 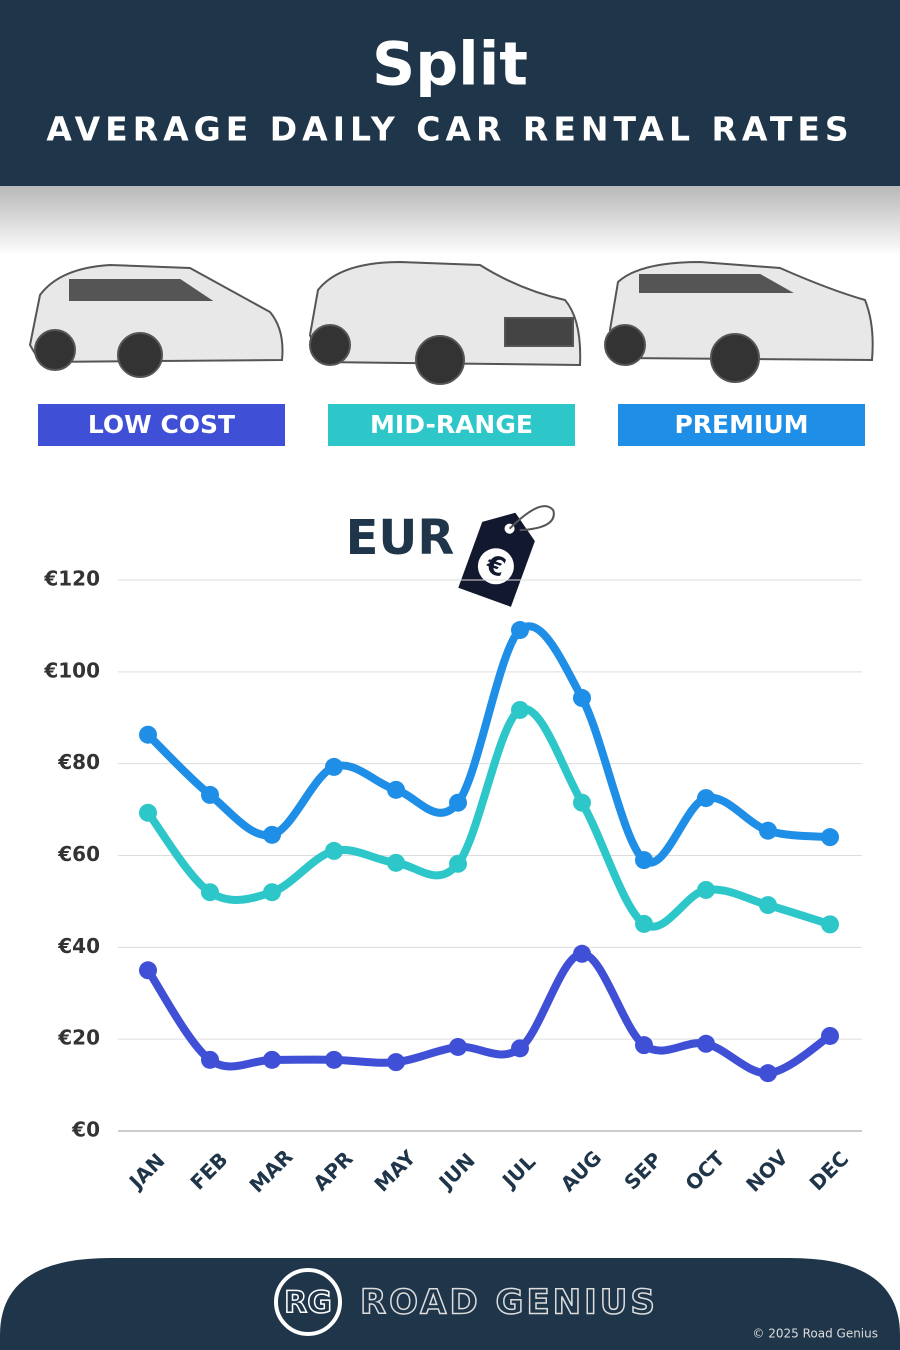 What do you see at coordinates (332, 1170) in the screenshot?
I see `x-tick-label: APR` at bounding box center [332, 1170].